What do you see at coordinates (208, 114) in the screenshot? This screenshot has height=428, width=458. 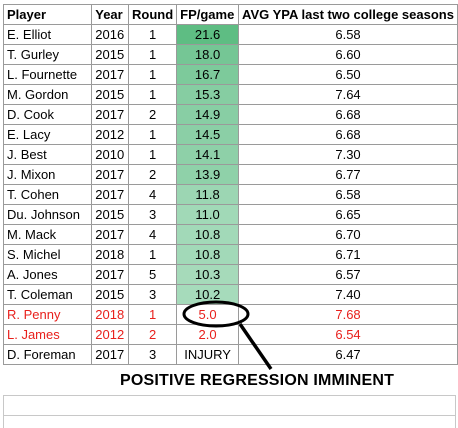 I see `cell-fp-per-game: 14.9` at bounding box center [208, 114].